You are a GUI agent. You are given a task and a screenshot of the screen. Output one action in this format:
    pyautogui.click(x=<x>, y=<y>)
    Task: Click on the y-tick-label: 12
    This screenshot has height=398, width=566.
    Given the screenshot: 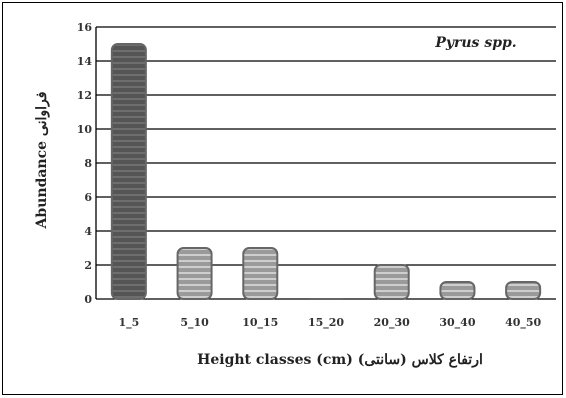 What is the action you would take?
    pyautogui.click(x=84, y=95)
    